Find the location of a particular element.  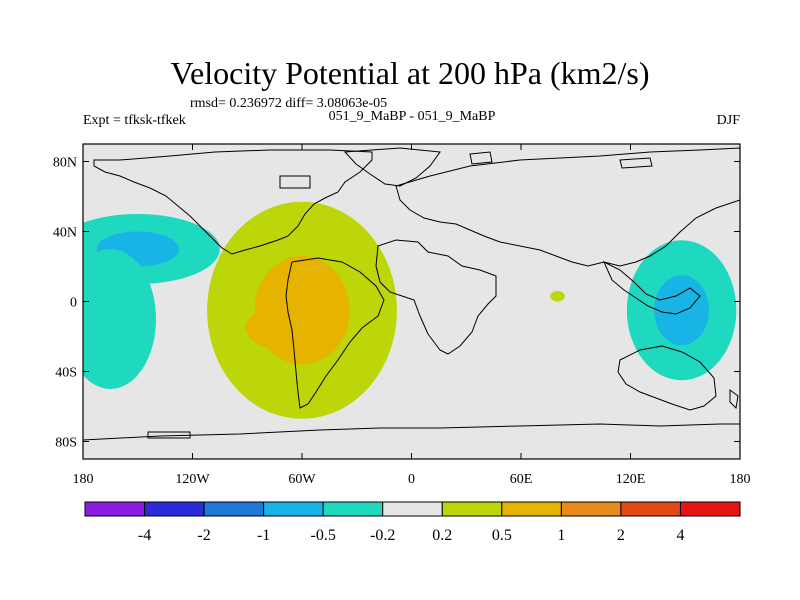

season-label: DJF is located at coordinates (729, 120).